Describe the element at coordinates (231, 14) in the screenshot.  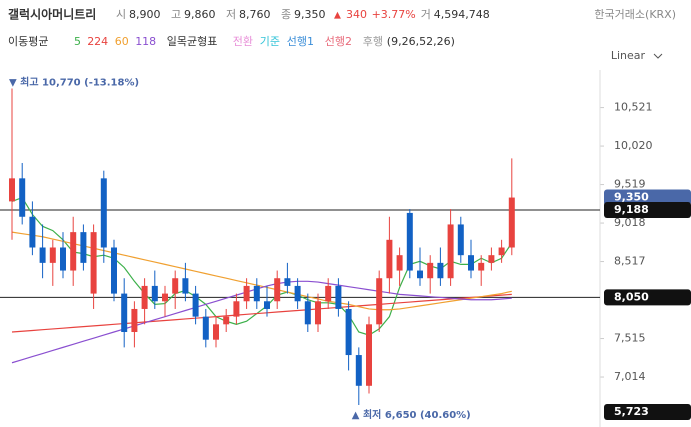
I see `header-key: 저` at that location.